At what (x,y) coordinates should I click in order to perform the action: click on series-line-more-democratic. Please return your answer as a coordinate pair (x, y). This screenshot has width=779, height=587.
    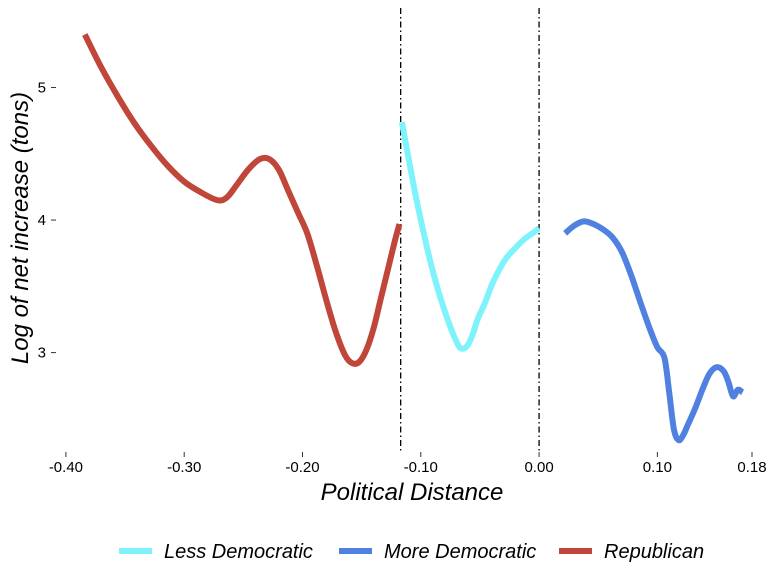
    Looking at the image, I should click on (654, 331).